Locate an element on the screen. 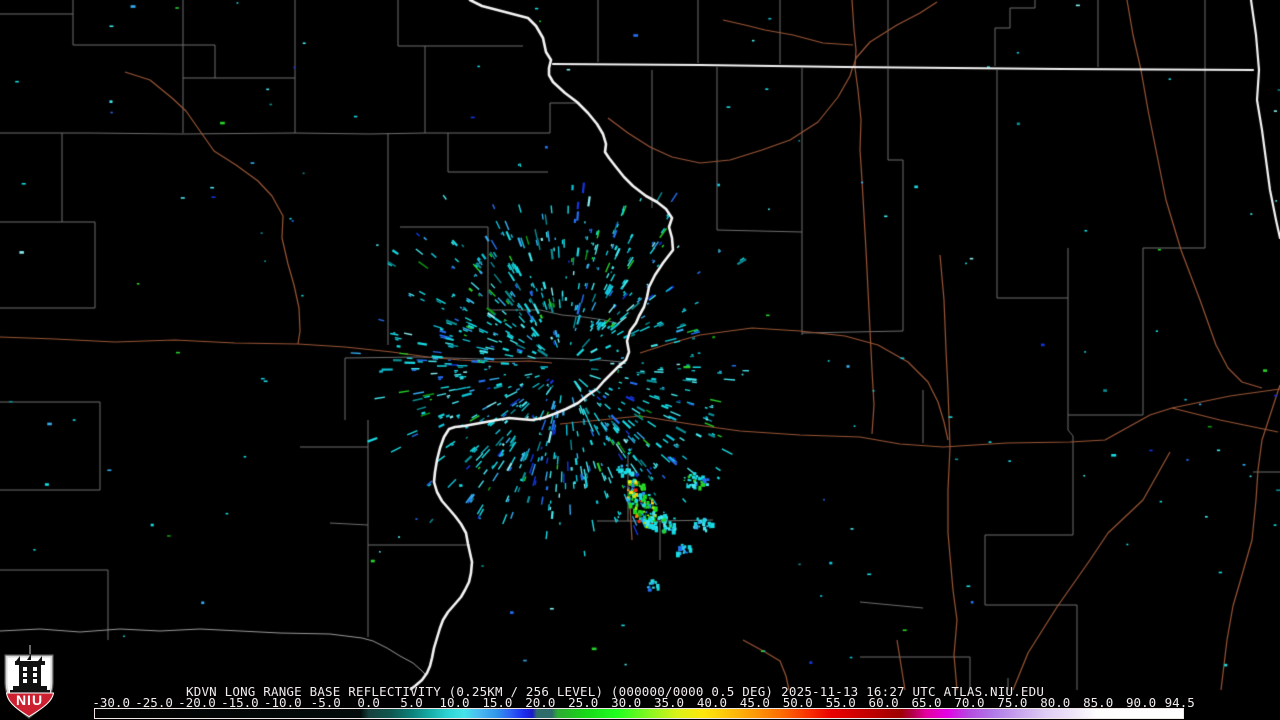  niu-logo-text: NIU is located at coordinates (29, 700).